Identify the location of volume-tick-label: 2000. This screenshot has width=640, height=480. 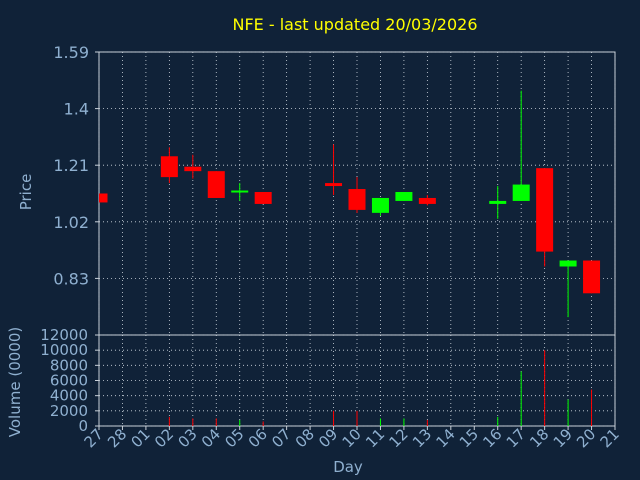
(69, 411).